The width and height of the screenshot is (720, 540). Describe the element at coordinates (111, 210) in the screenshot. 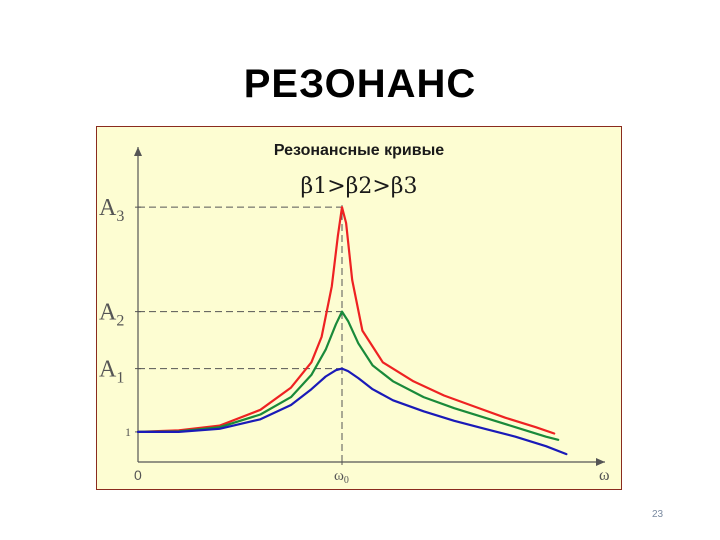

I see `y-tick-label: A3` at that location.